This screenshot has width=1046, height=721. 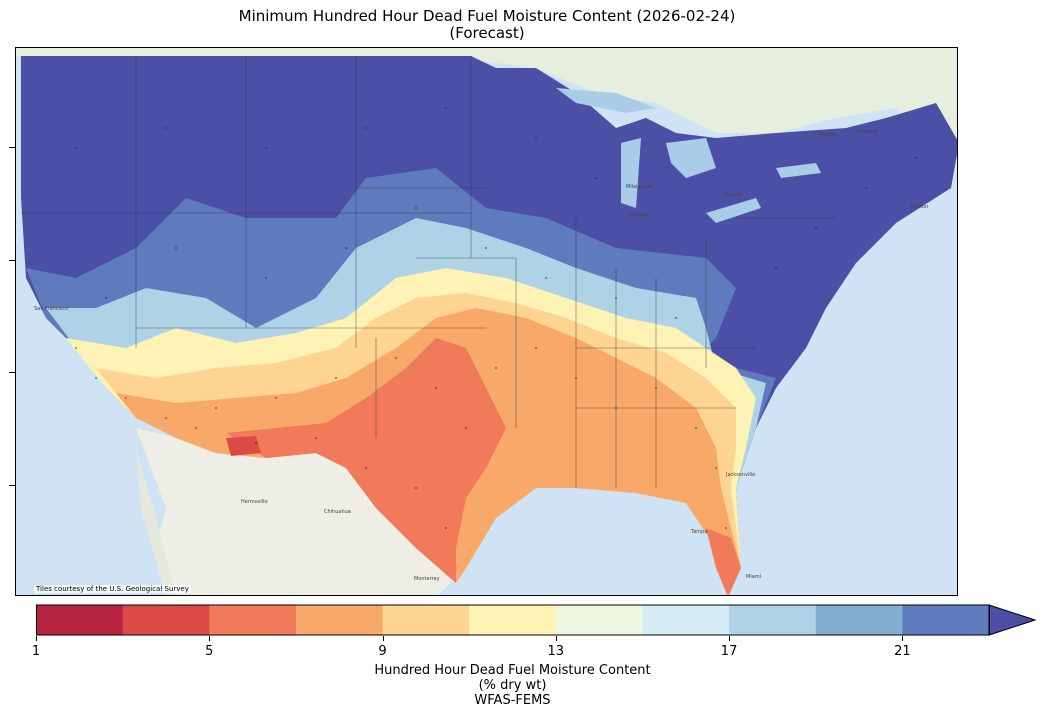 What do you see at coordinates (740, 475) in the screenshot?
I see `place-label: Jacksonville` at bounding box center [740, 475].